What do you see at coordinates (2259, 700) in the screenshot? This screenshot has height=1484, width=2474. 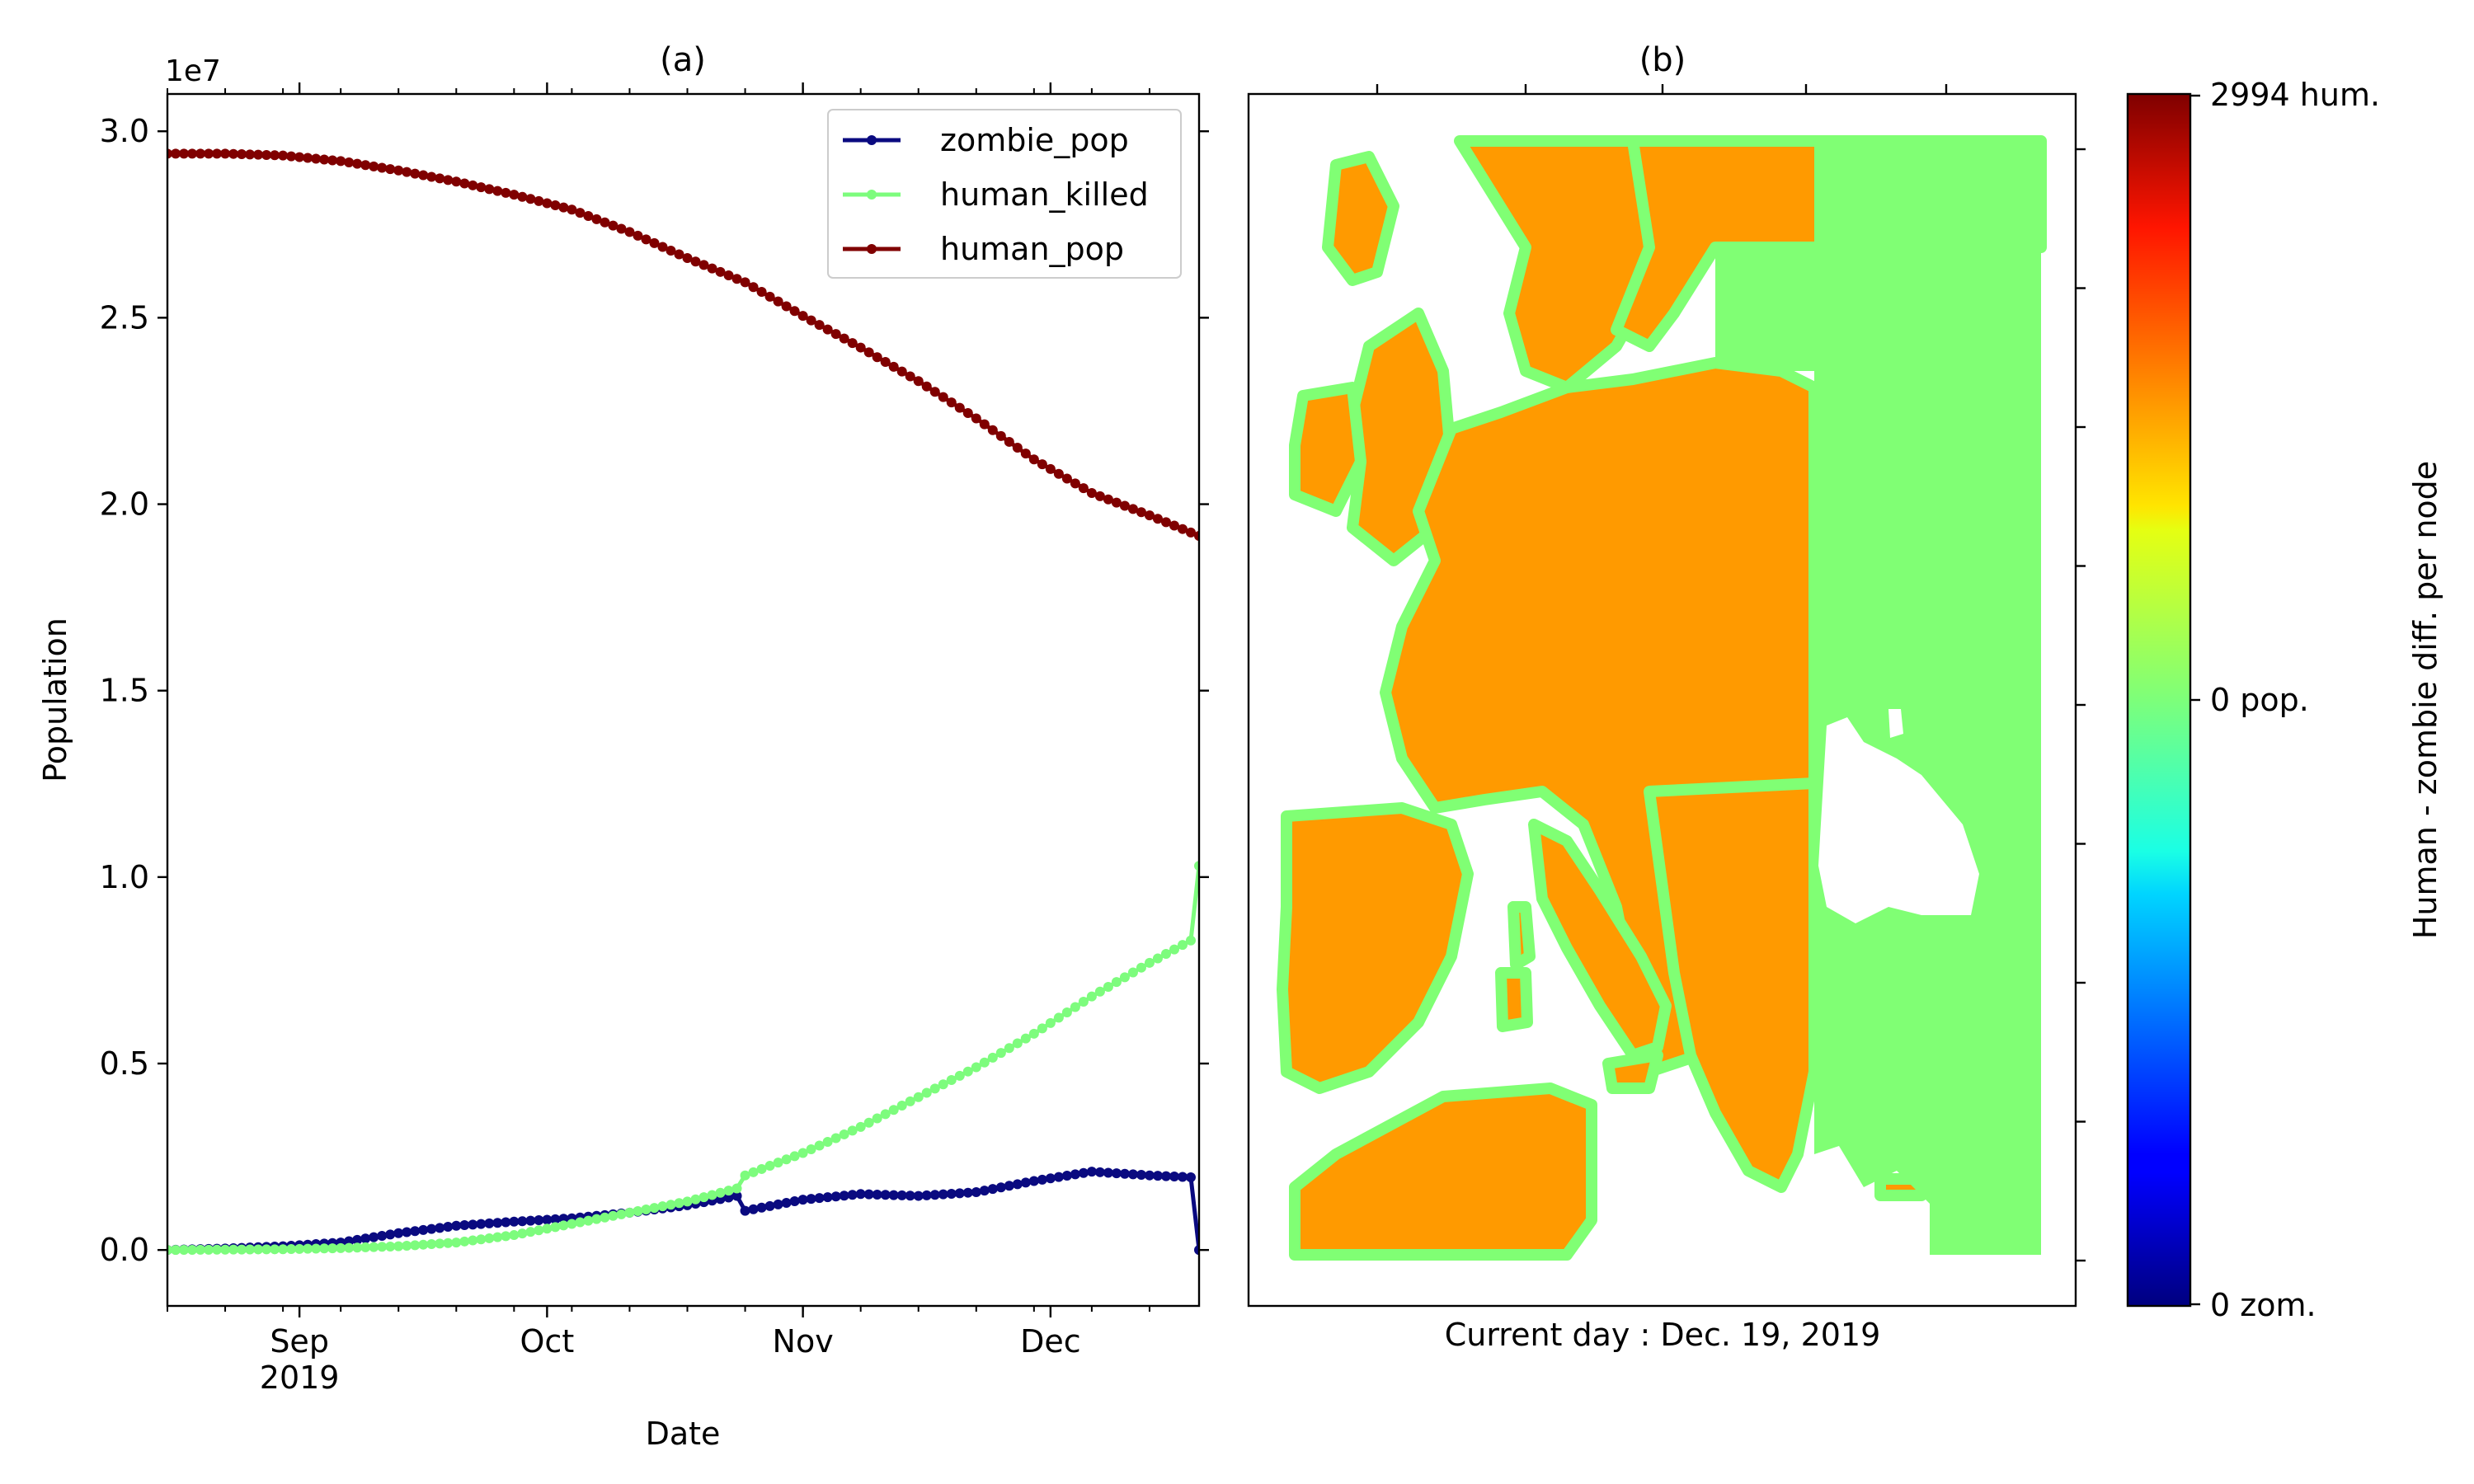 I see `colorbar-tick-mid: 0 pop.` at bounding box center [2259, 700].